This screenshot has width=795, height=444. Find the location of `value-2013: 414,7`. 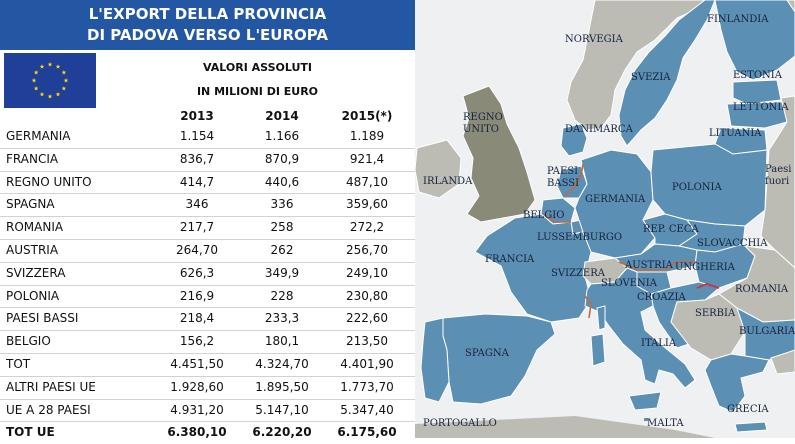

value-2013: 414,7 is located at coordinates (197, 181).